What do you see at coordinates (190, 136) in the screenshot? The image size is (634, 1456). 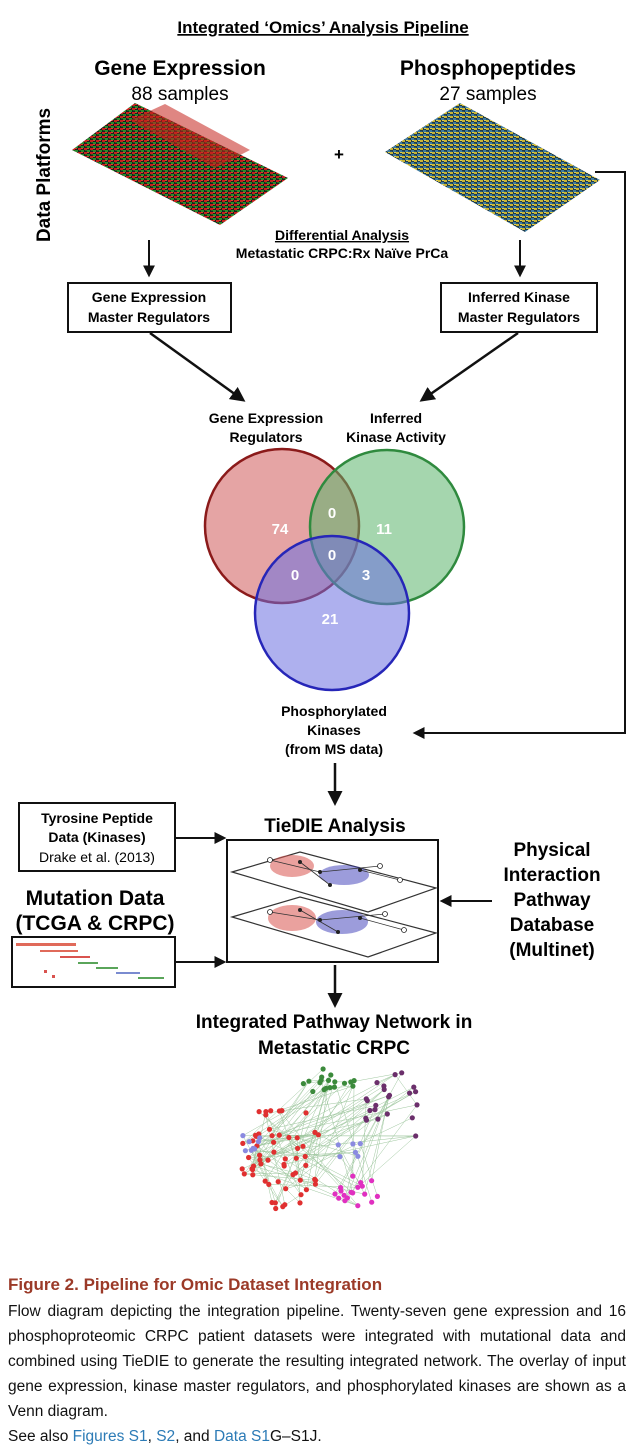 I see `gene-heatmap-red-band` at bounding box center [190, 136].